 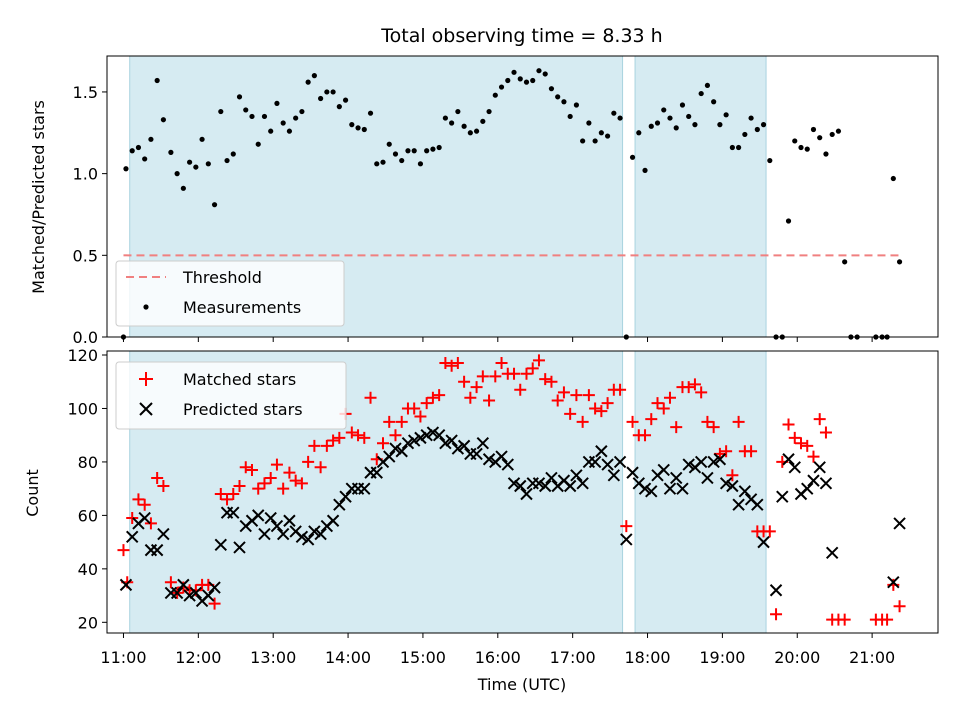 What do you see at coordinates (243, 409) in the screenshot?
I see `legend-predicted-label: Predicted stars` at bounding box center [243, 409].